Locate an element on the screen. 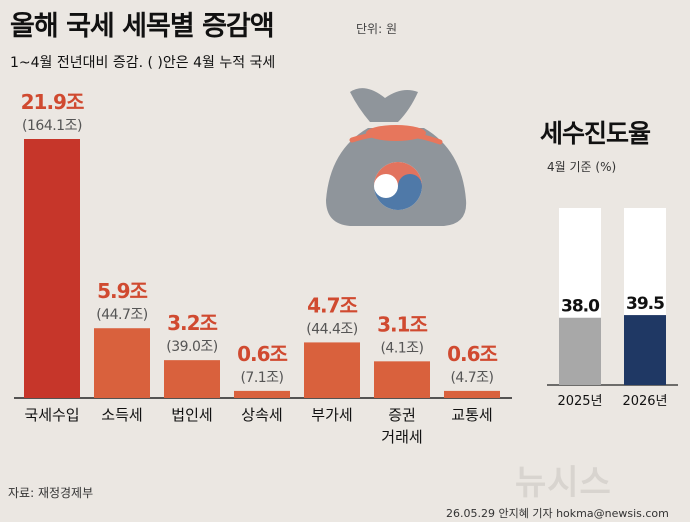 The image size is (690, 522). category-label: 거래세 is located at coordinates (401, 437).